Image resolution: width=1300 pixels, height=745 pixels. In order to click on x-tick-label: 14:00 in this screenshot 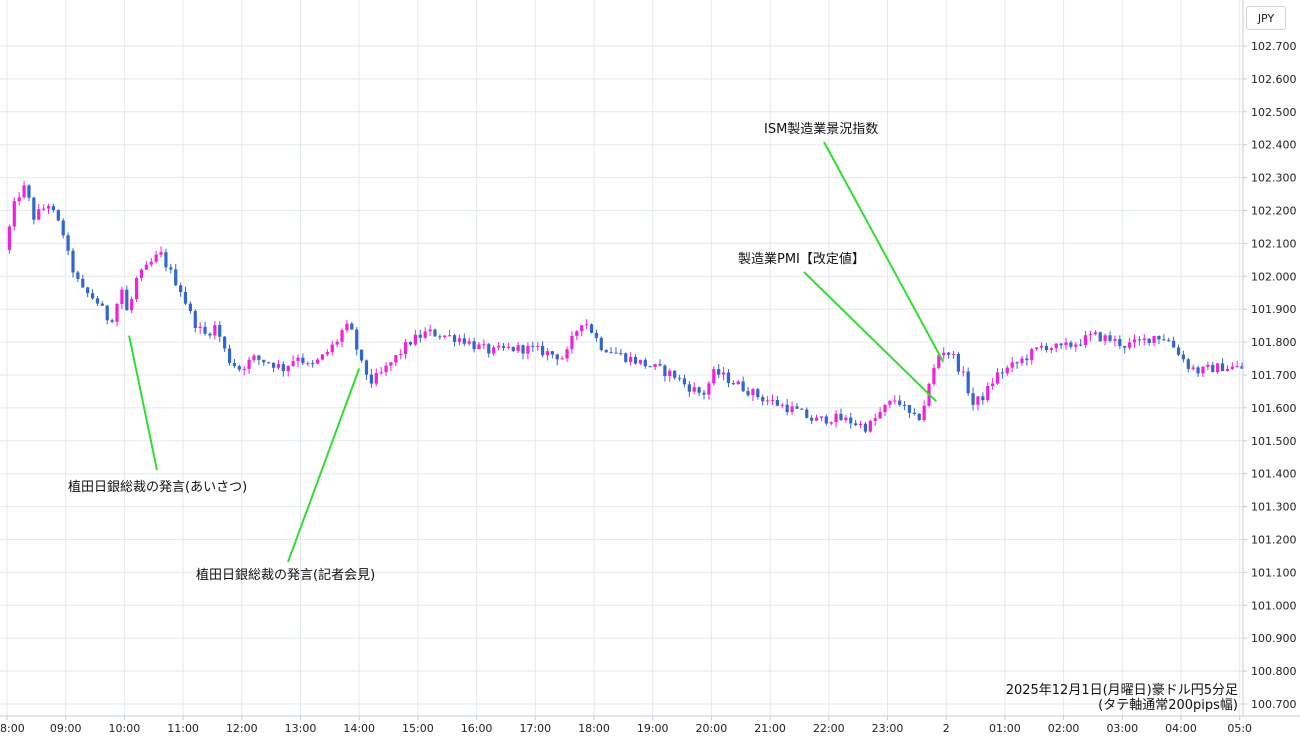, I will do `click(359, 728)`.